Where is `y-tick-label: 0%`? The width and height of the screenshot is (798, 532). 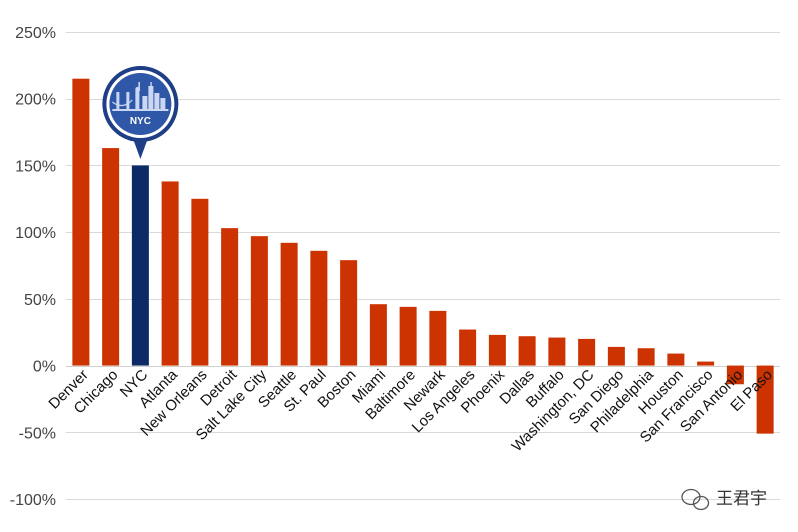
y-tick-label: 0% is located at coordinates (44, 367).